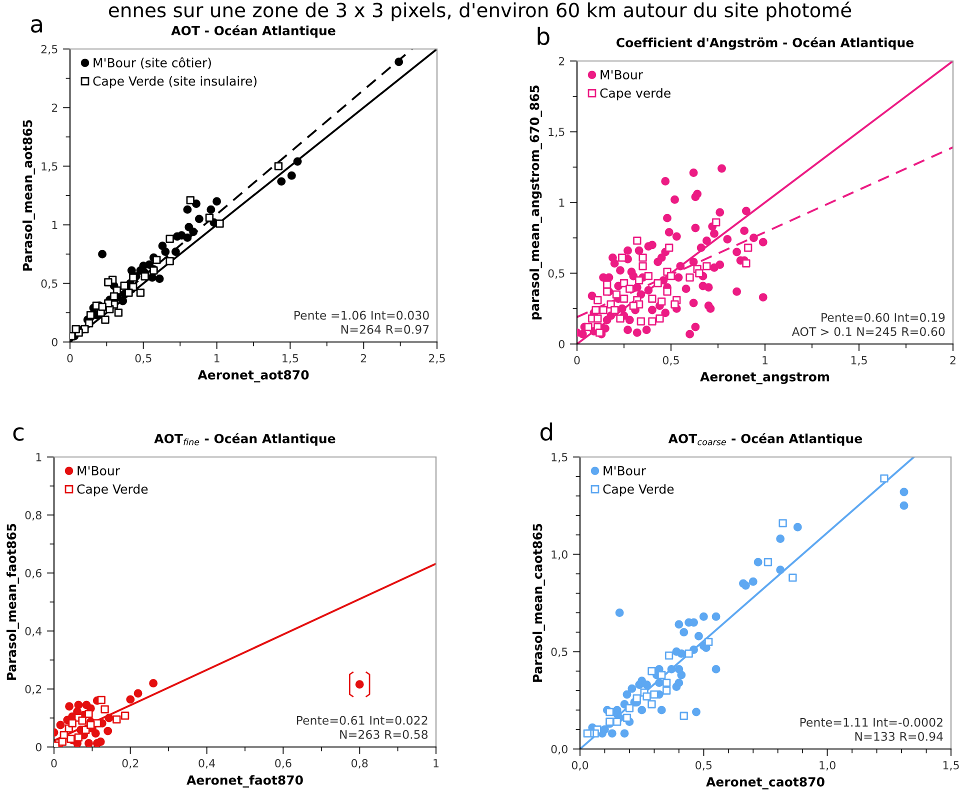 Image resolution: width=960 pixels, height=793 pixels. I want to click on x-axis-title: Aeronet_faot870, so click(244, 781).